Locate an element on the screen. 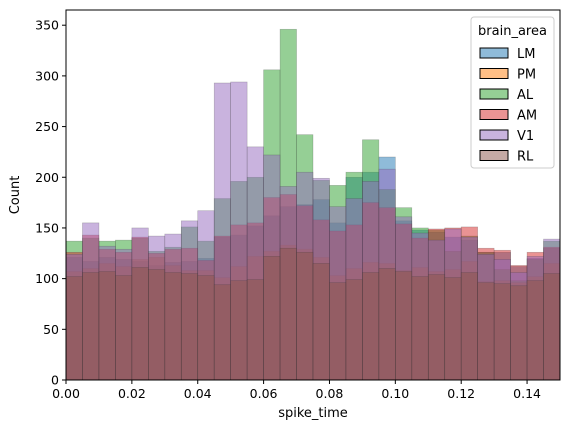  legend-entry-lm: LM is located at coordinates (507, 54).